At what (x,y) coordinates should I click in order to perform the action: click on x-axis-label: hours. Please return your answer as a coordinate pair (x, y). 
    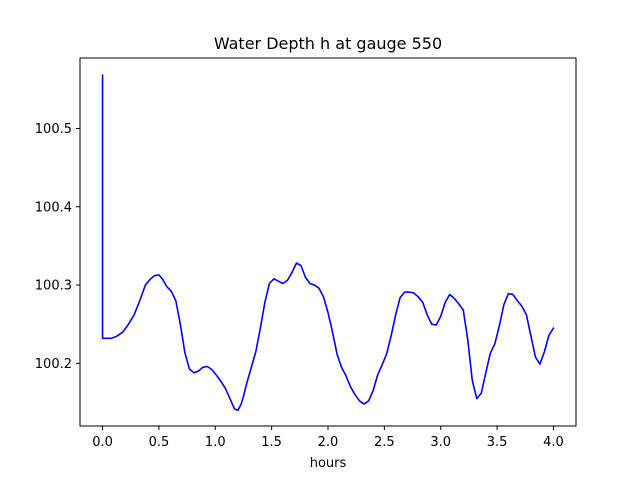
    Looking at the image, I should click on (328, 463).